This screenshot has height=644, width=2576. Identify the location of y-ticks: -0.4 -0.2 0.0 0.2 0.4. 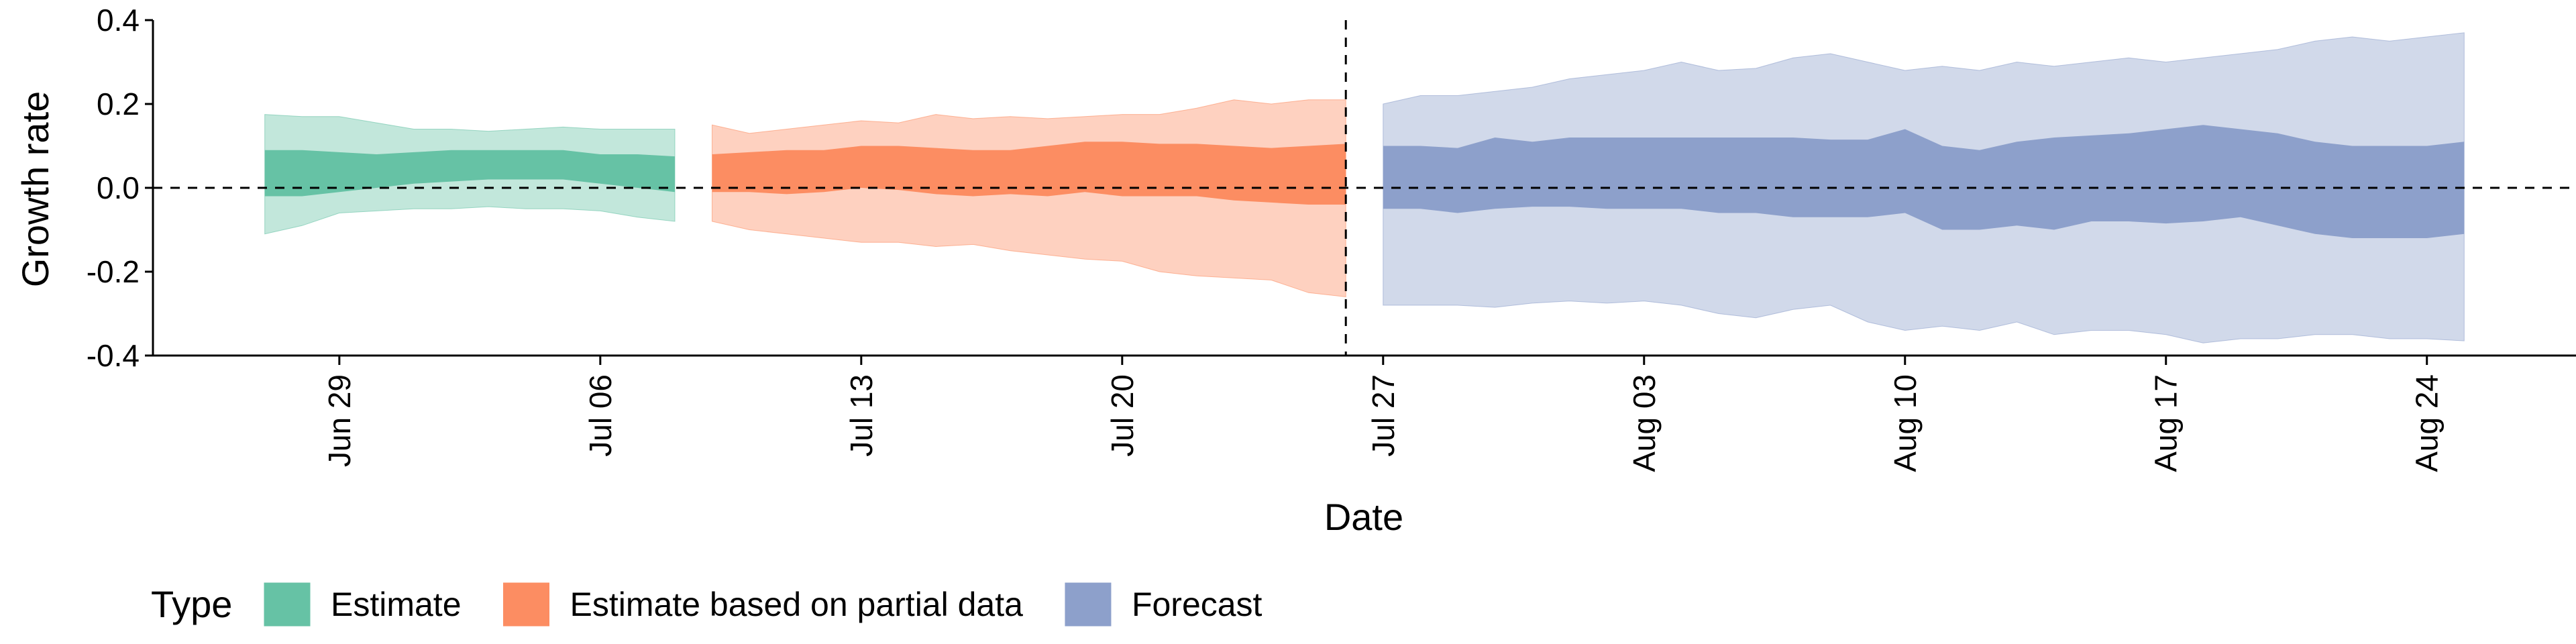
(120, 188).